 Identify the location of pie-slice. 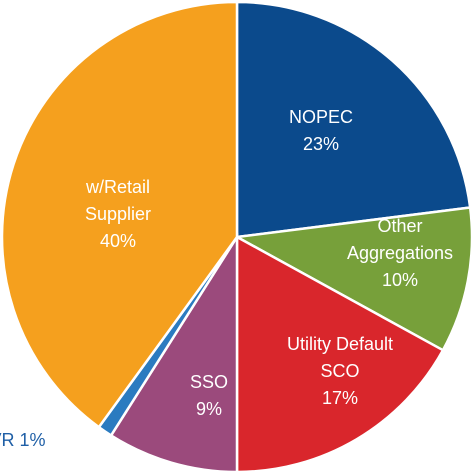
(174, 353).